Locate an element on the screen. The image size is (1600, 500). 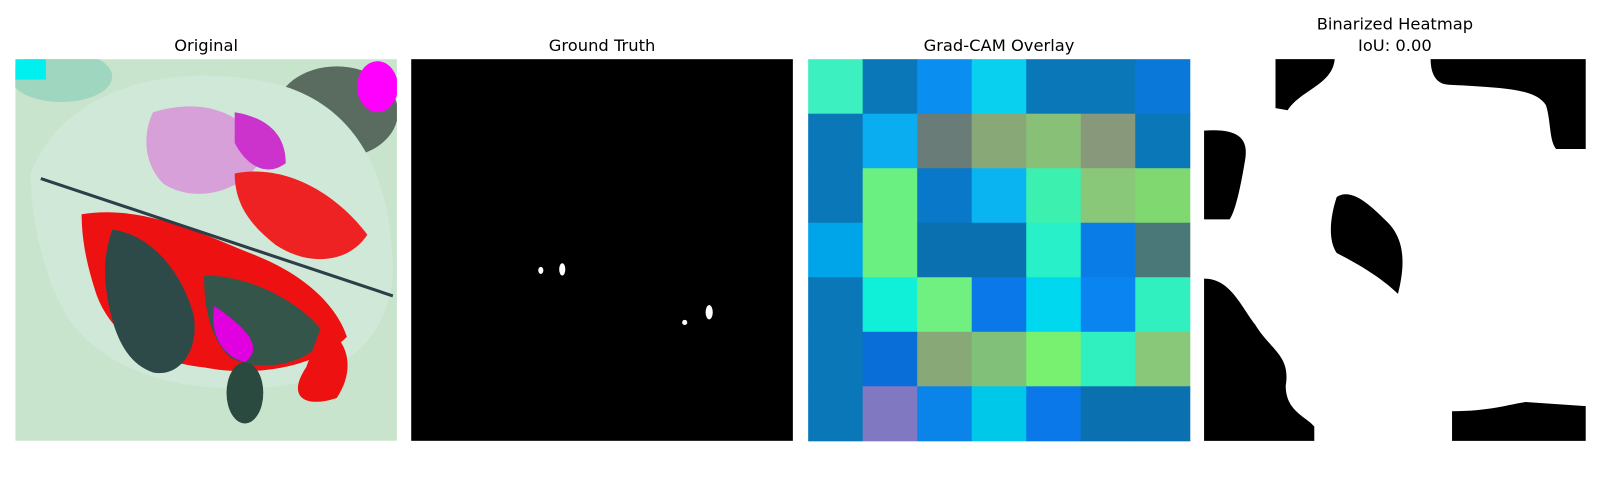
panel-title: Grad-CAM Overlay is located at coordinates (999, 45).